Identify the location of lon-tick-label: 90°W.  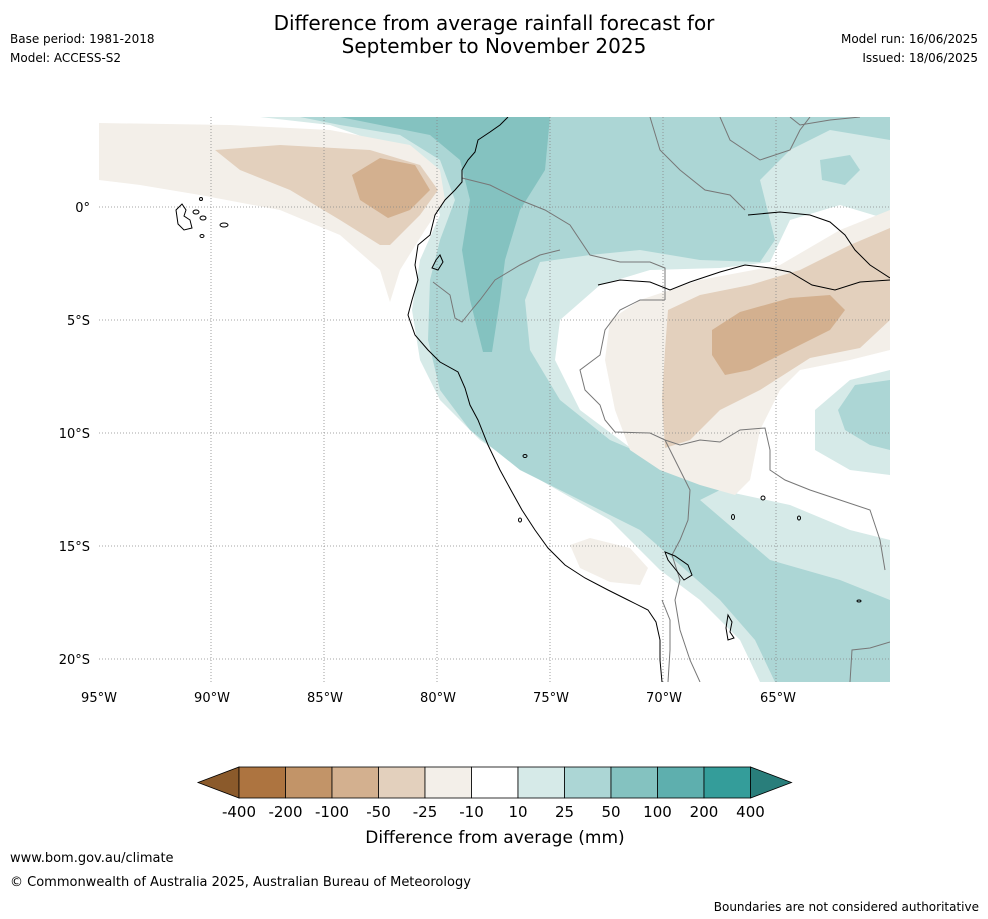
(212, 698).